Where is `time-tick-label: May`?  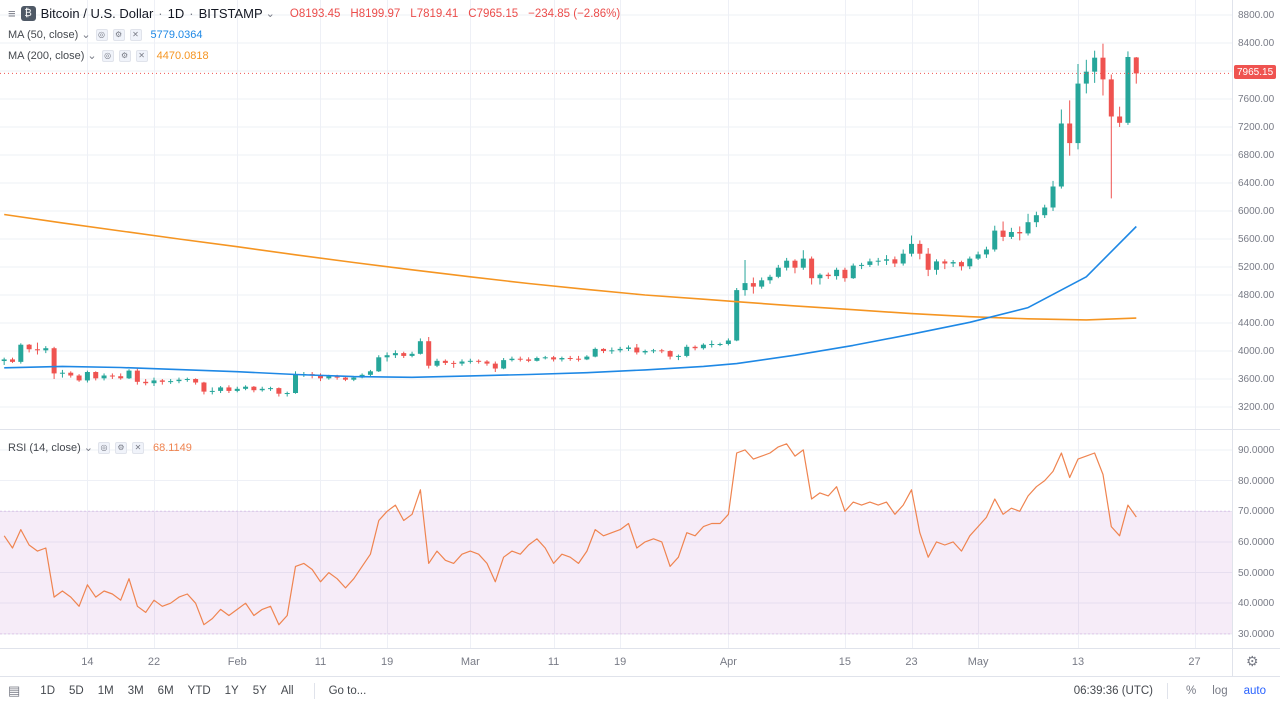
time-tick-label: May is located at coordinates (978, 662).